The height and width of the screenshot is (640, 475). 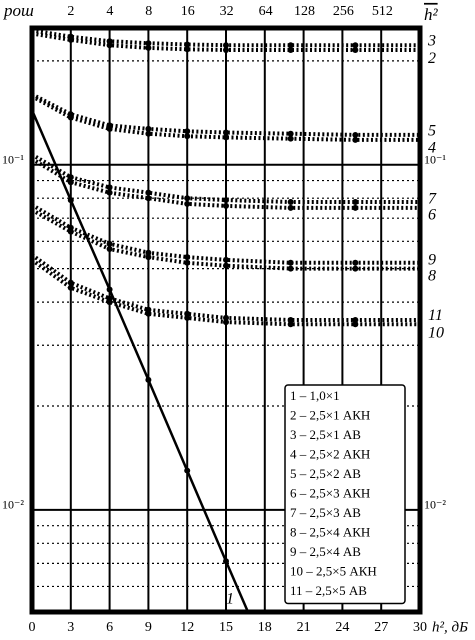 What do you see at coordinates (266, 11) in the screenshot?
I see `x2-tick-label: 64` at bounding box center [266, 11].